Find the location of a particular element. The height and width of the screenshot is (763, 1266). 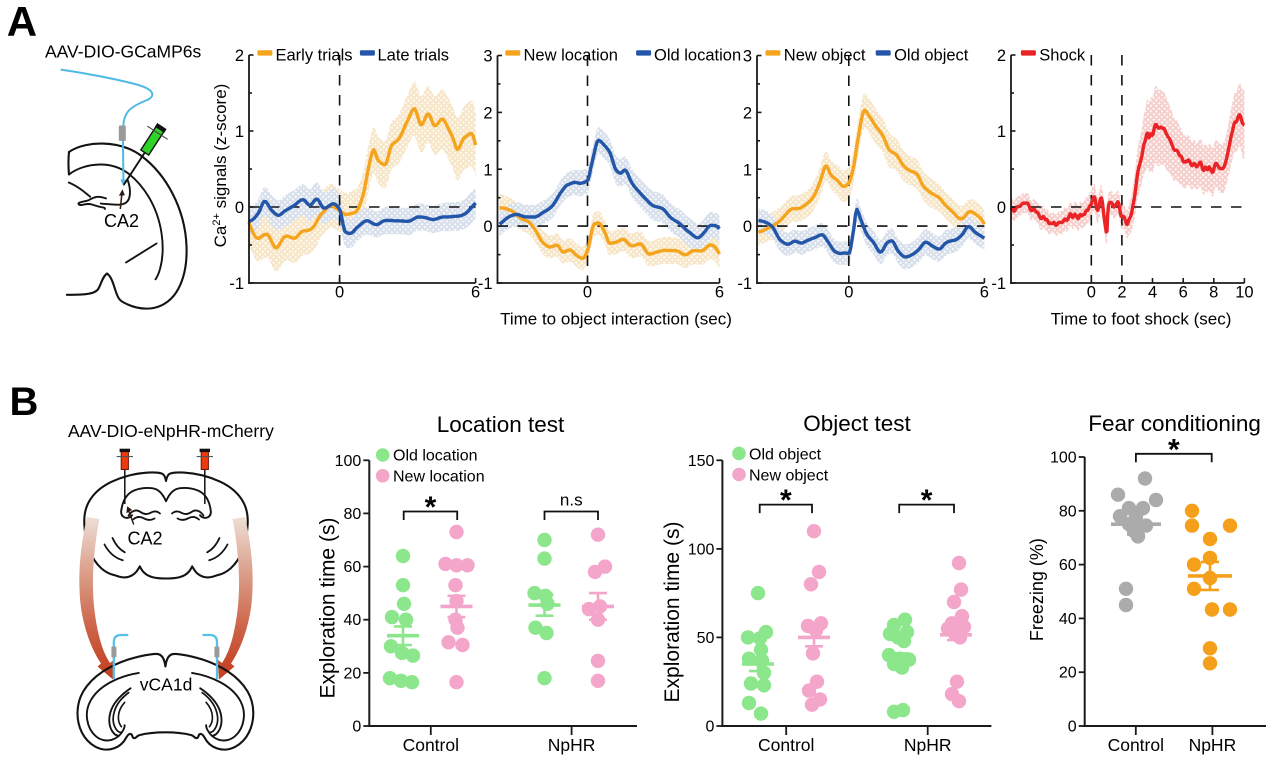

svg-text: AAV-DIO-eNpHR-mCherry is located at coordinates (171, 431).